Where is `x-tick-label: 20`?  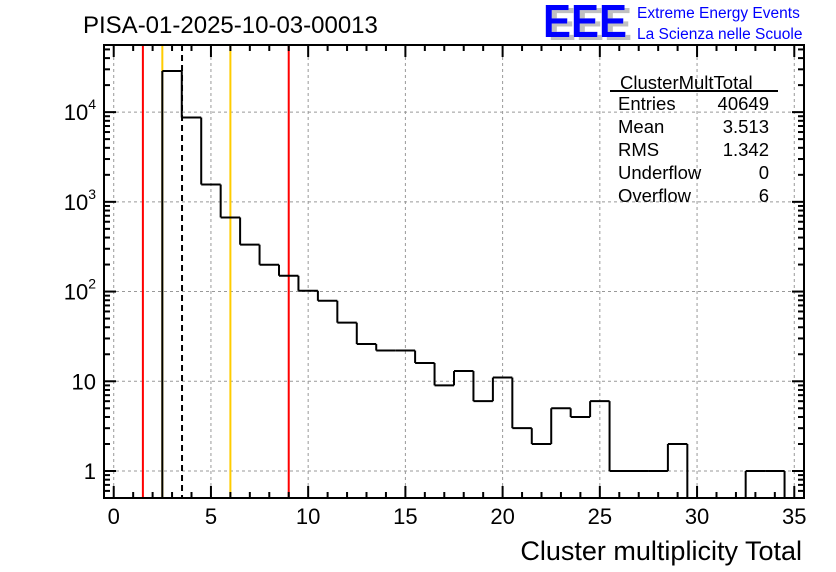
x-tick-label: 20 is located at coordinates (502, 516).